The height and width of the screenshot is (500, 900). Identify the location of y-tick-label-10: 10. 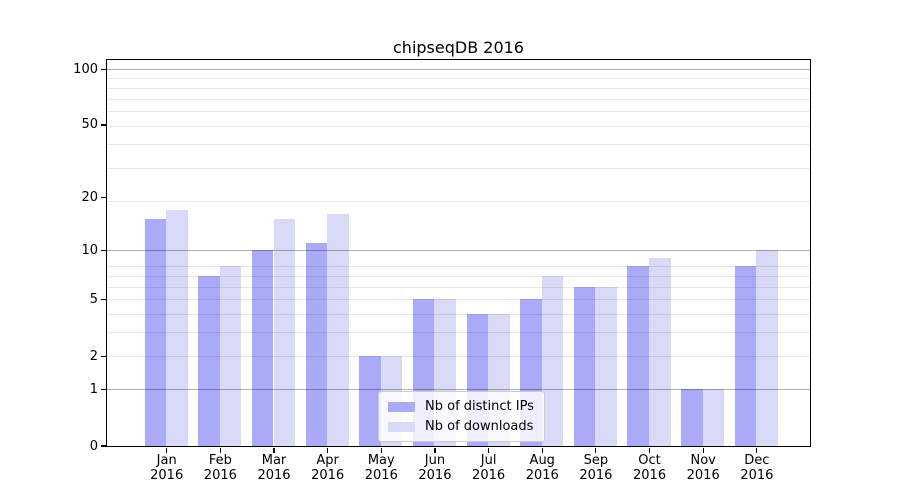
(89, 250).